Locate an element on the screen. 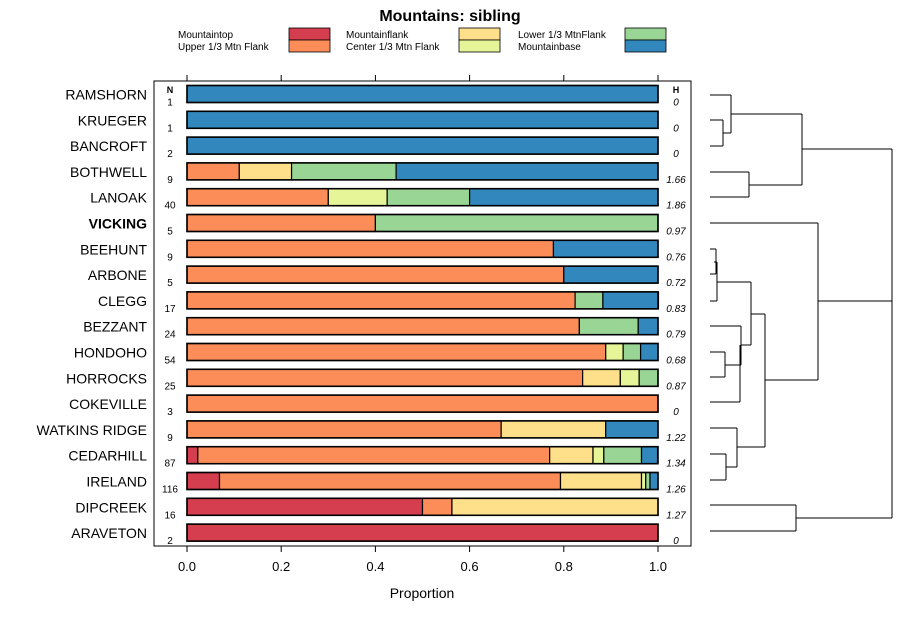 The image size is (900, 620). n-value: 116 is located at coordinates (170, 490).